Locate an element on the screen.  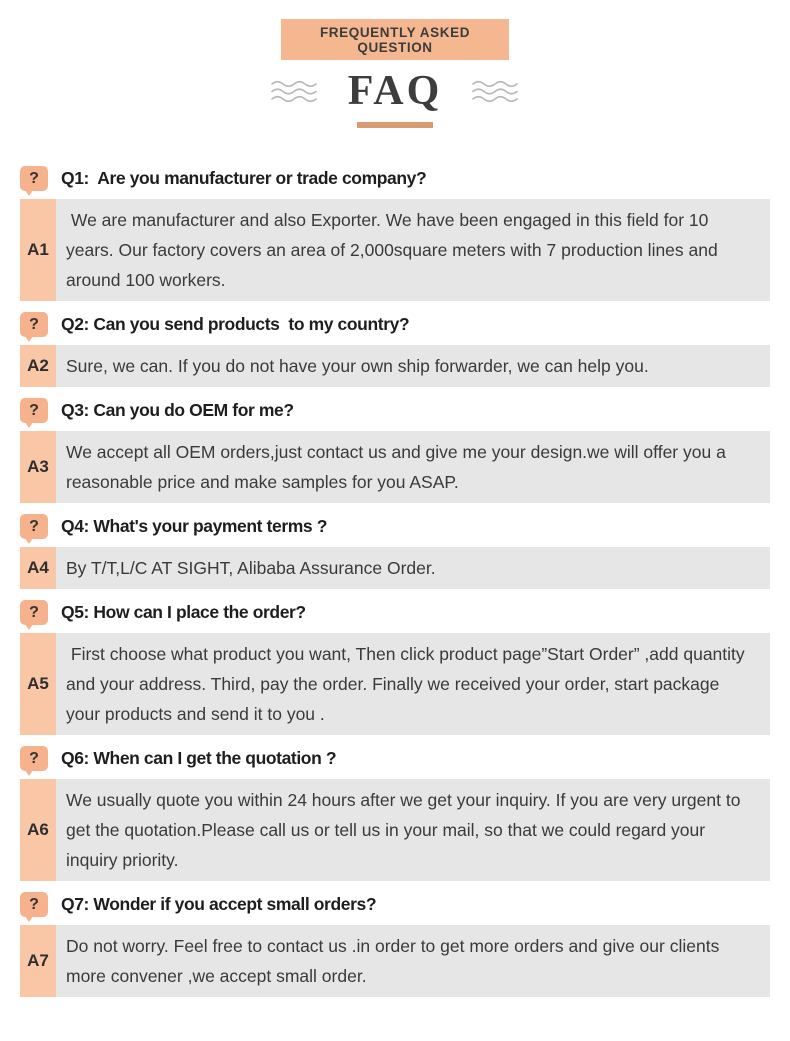
wavy-lines-right-icon is located at coordinates (495, 91).